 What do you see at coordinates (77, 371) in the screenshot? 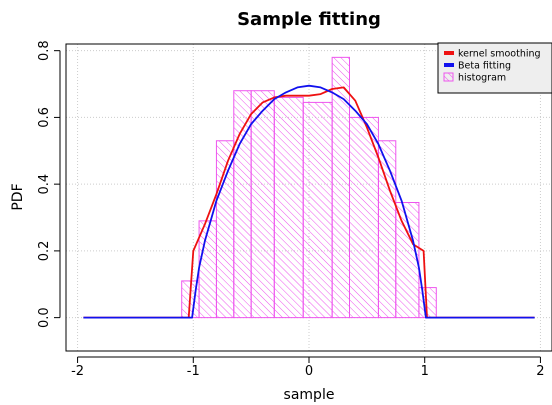
I see `x-tick-label: -2` at bounding box center [77, 371].